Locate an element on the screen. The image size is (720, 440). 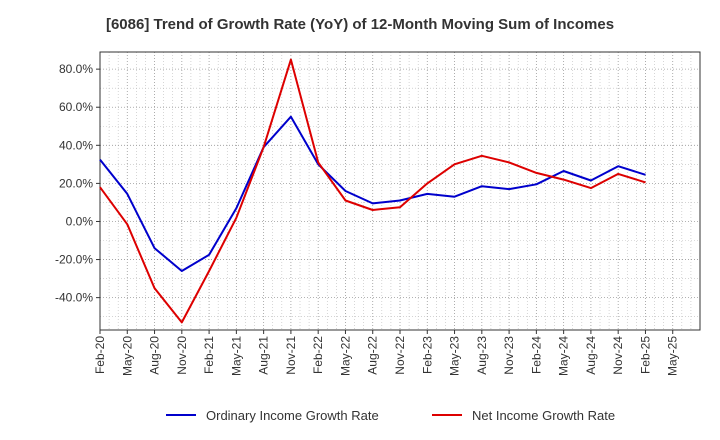
x-tick-label: Feb-20 is located at coordinates (100, 355).